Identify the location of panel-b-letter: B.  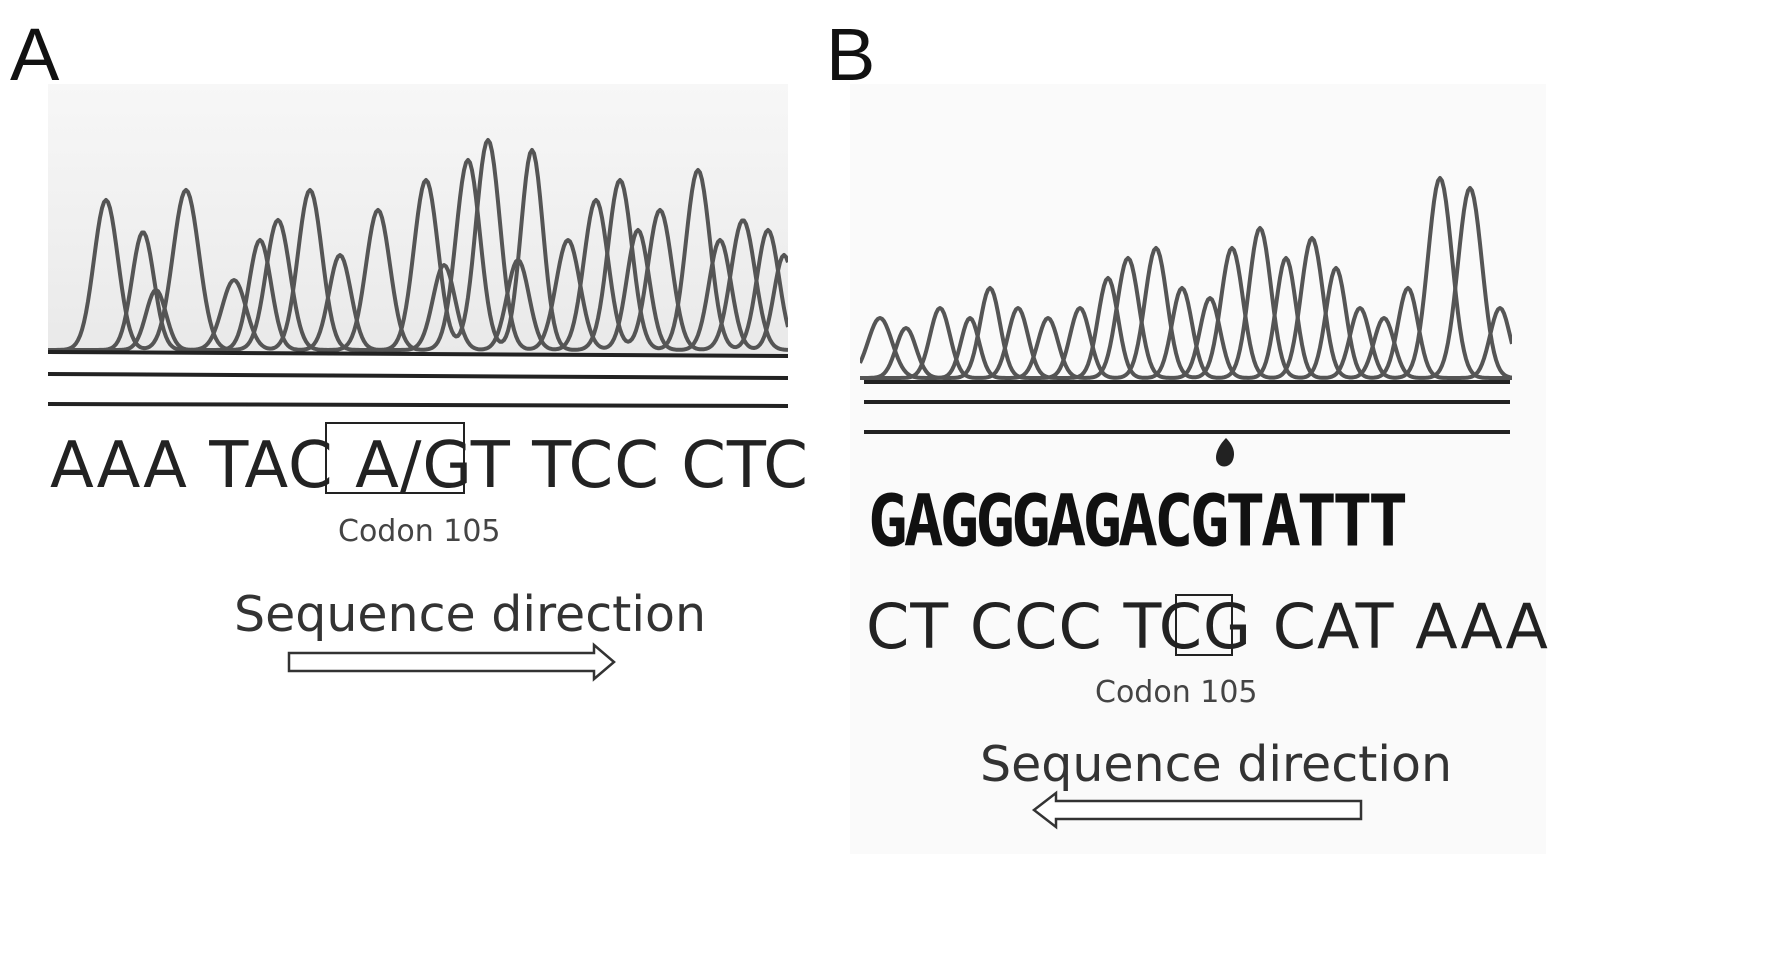
(851, 54).